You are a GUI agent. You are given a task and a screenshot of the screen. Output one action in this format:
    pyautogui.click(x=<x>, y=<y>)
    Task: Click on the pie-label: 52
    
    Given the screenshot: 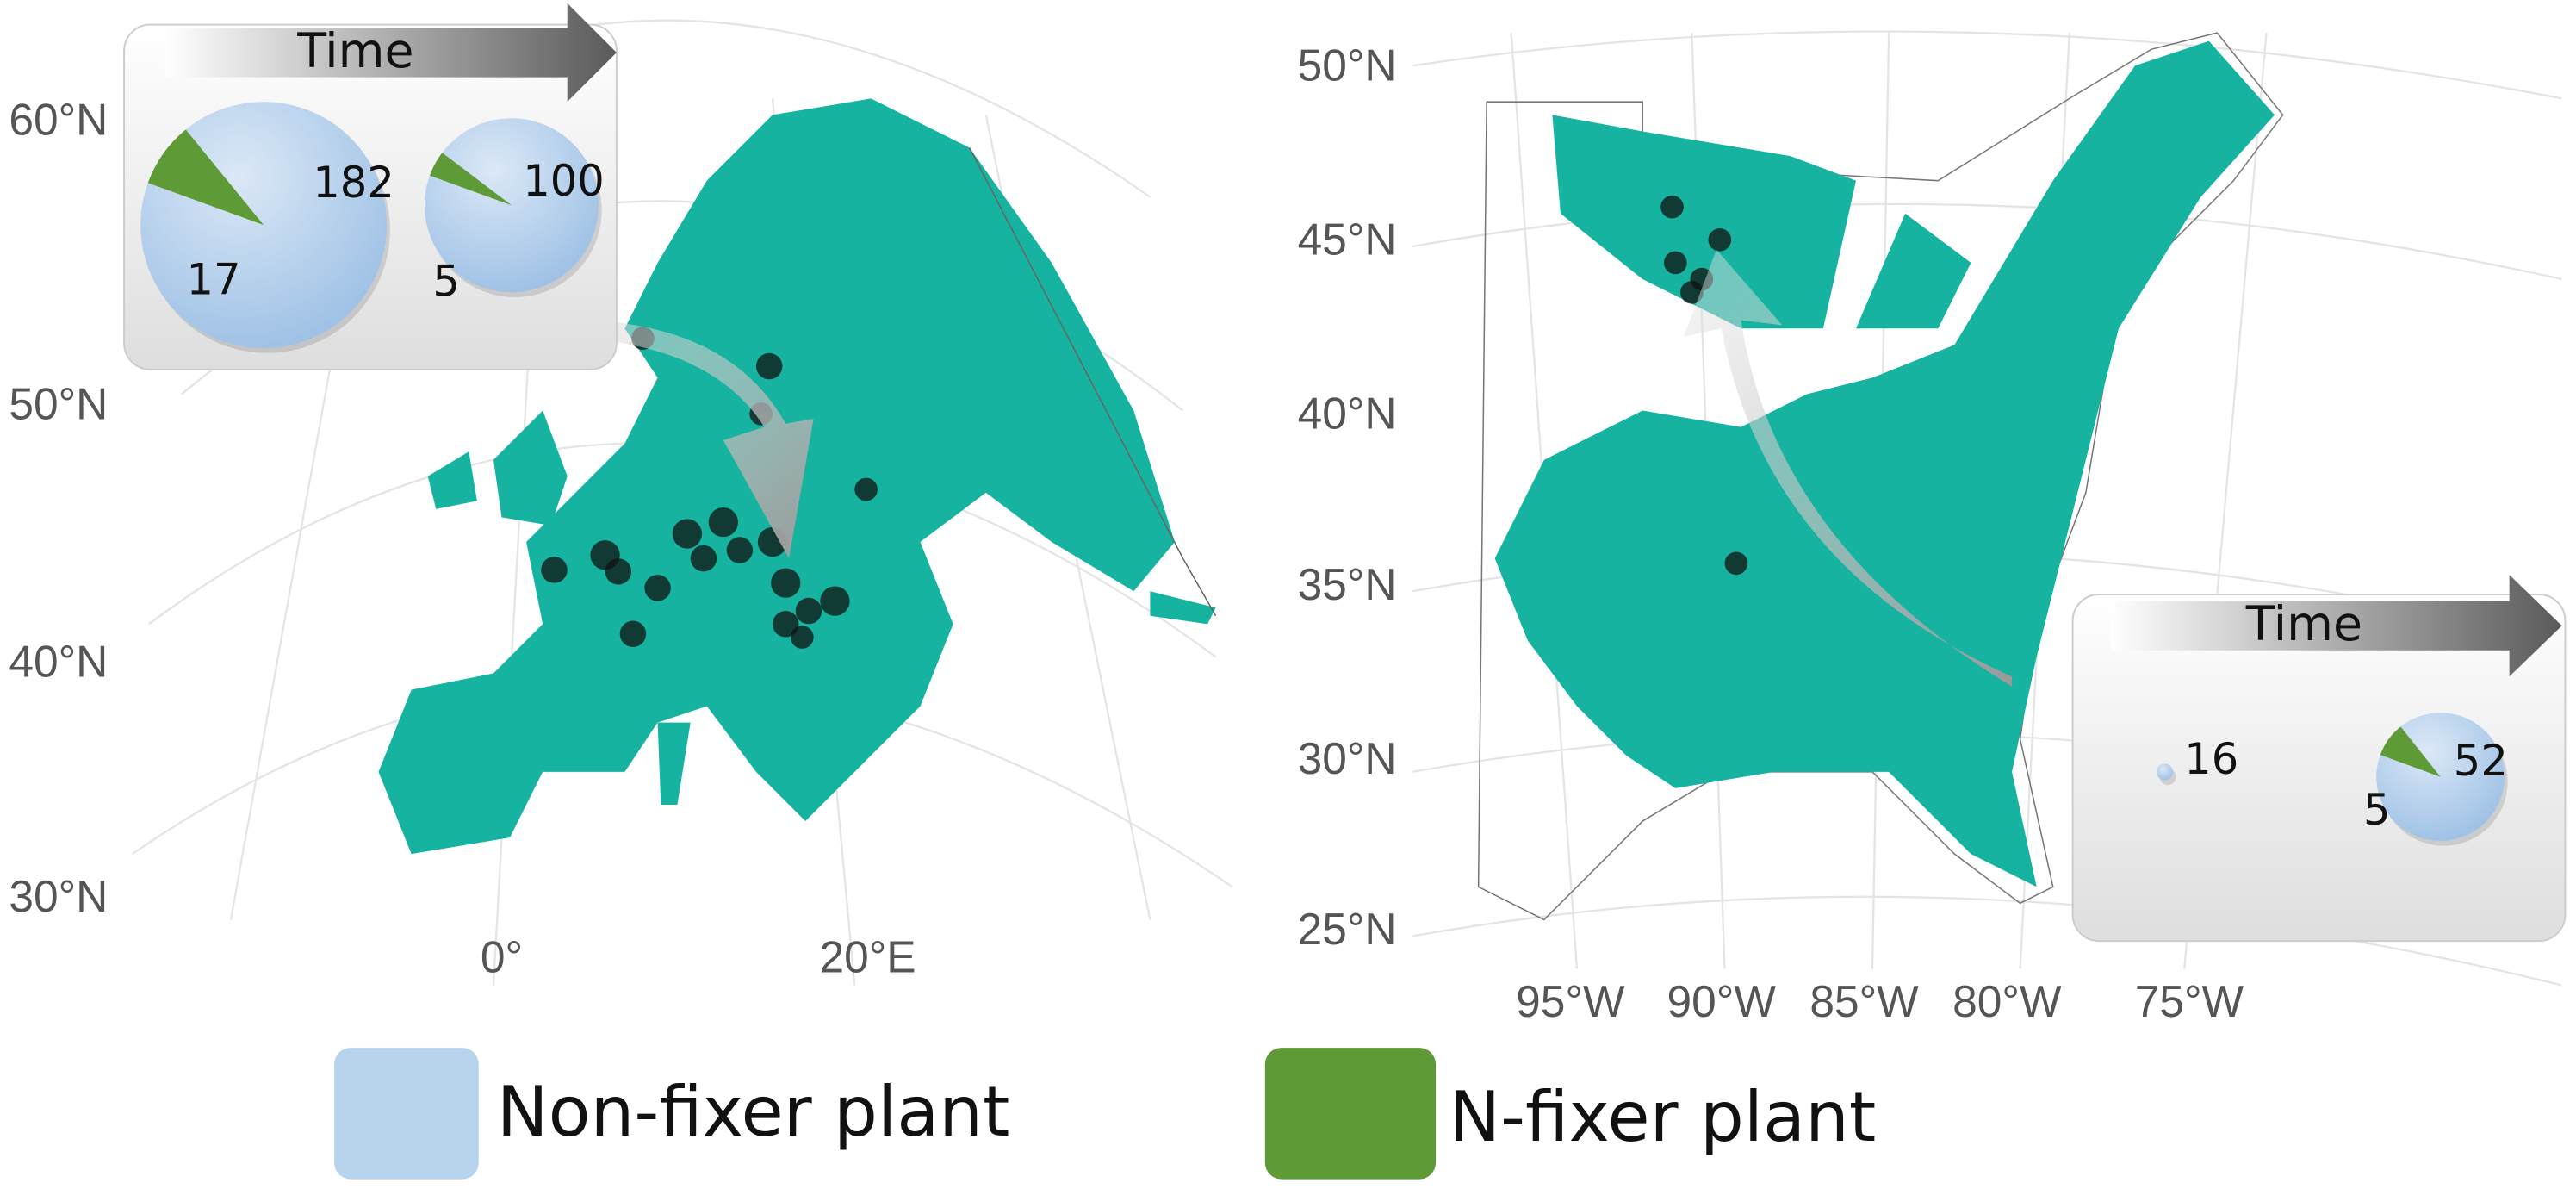 What is the action you would take?
    pyautogui.click(x=2481, y=761)
    